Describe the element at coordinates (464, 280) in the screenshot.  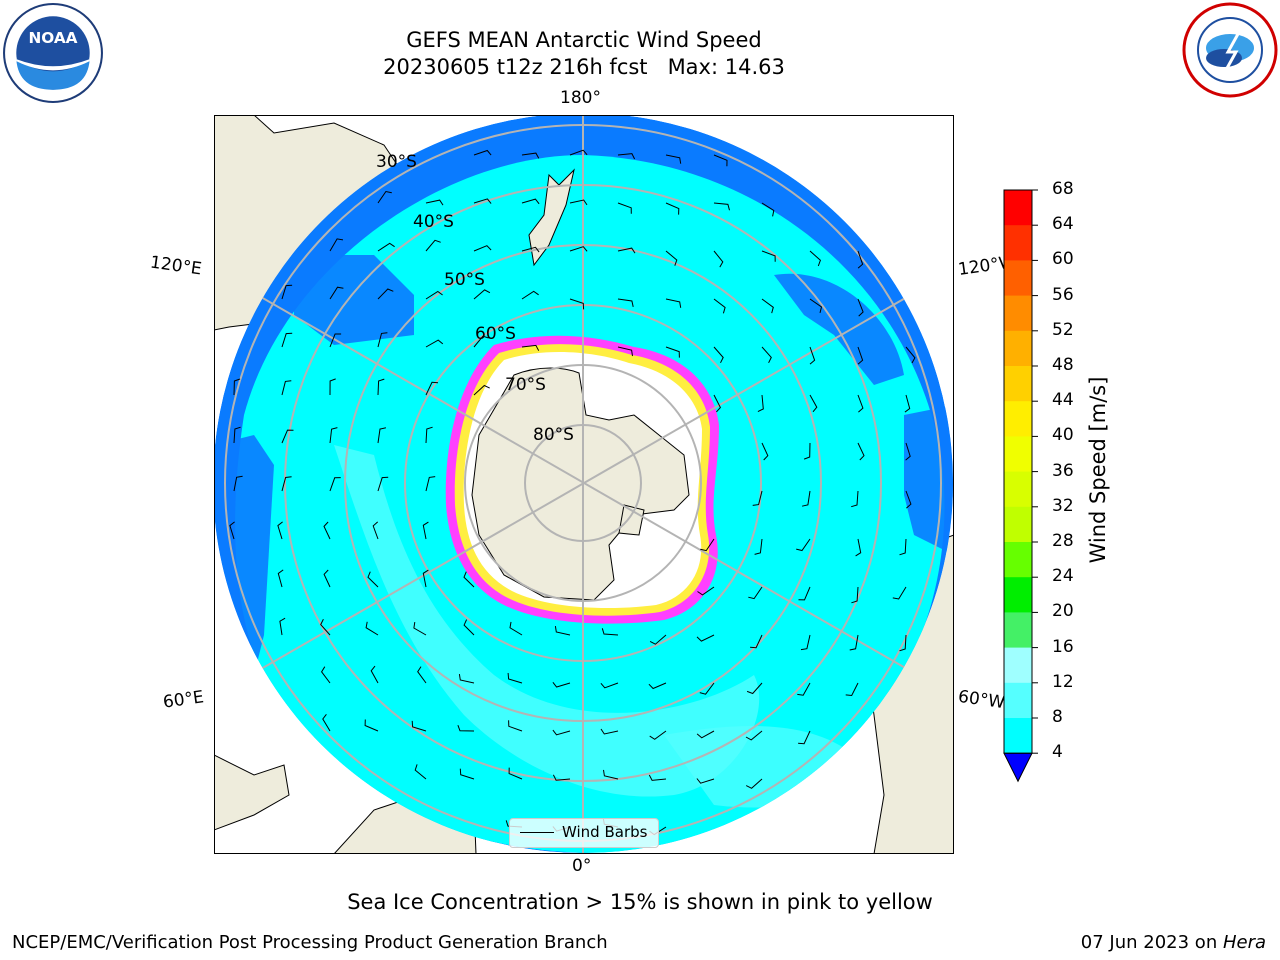
I see `lat-label-50s: 50°S` at that location.